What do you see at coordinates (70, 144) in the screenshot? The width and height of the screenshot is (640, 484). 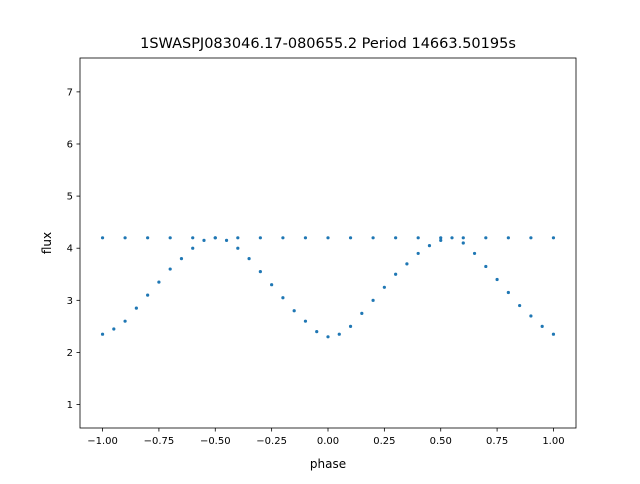 I see `y-tick-label: 6` at bounding box center [70, 144].